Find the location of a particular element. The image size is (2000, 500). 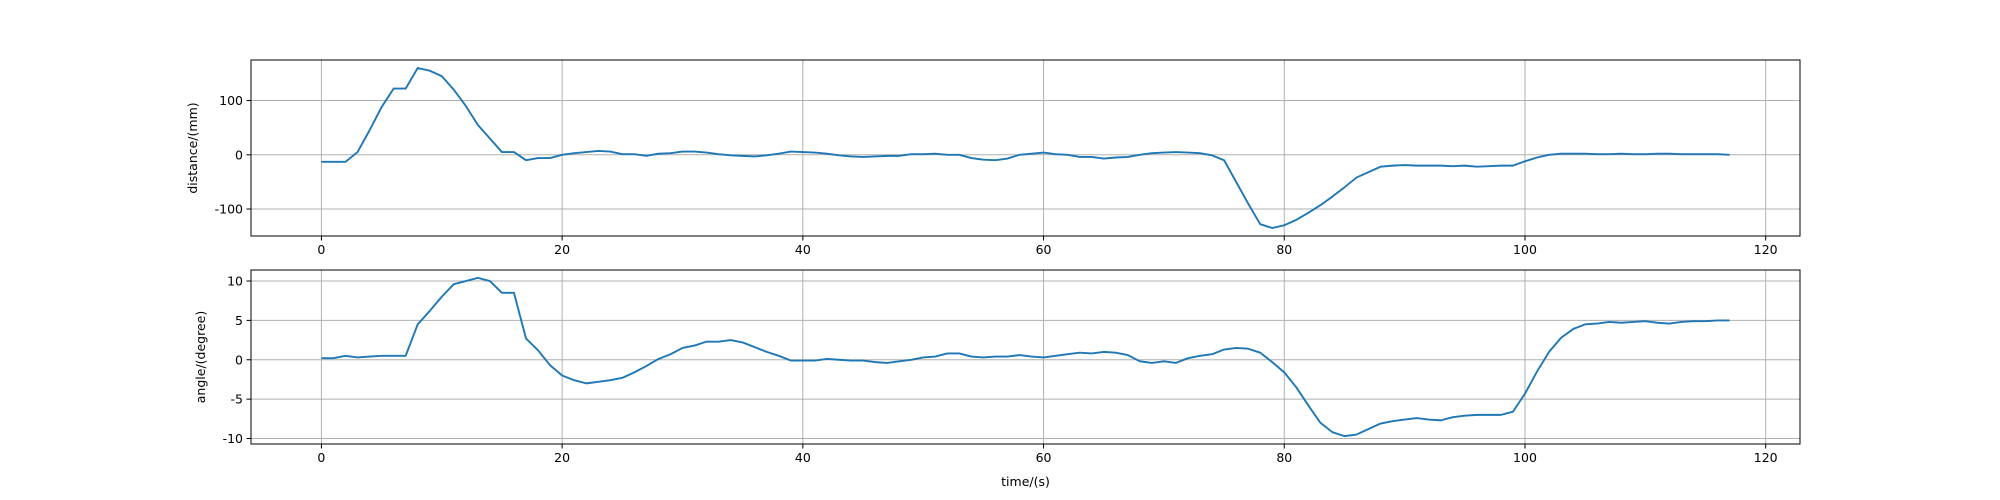

y-tick-label: -10 is located at coordinates (233, 438).